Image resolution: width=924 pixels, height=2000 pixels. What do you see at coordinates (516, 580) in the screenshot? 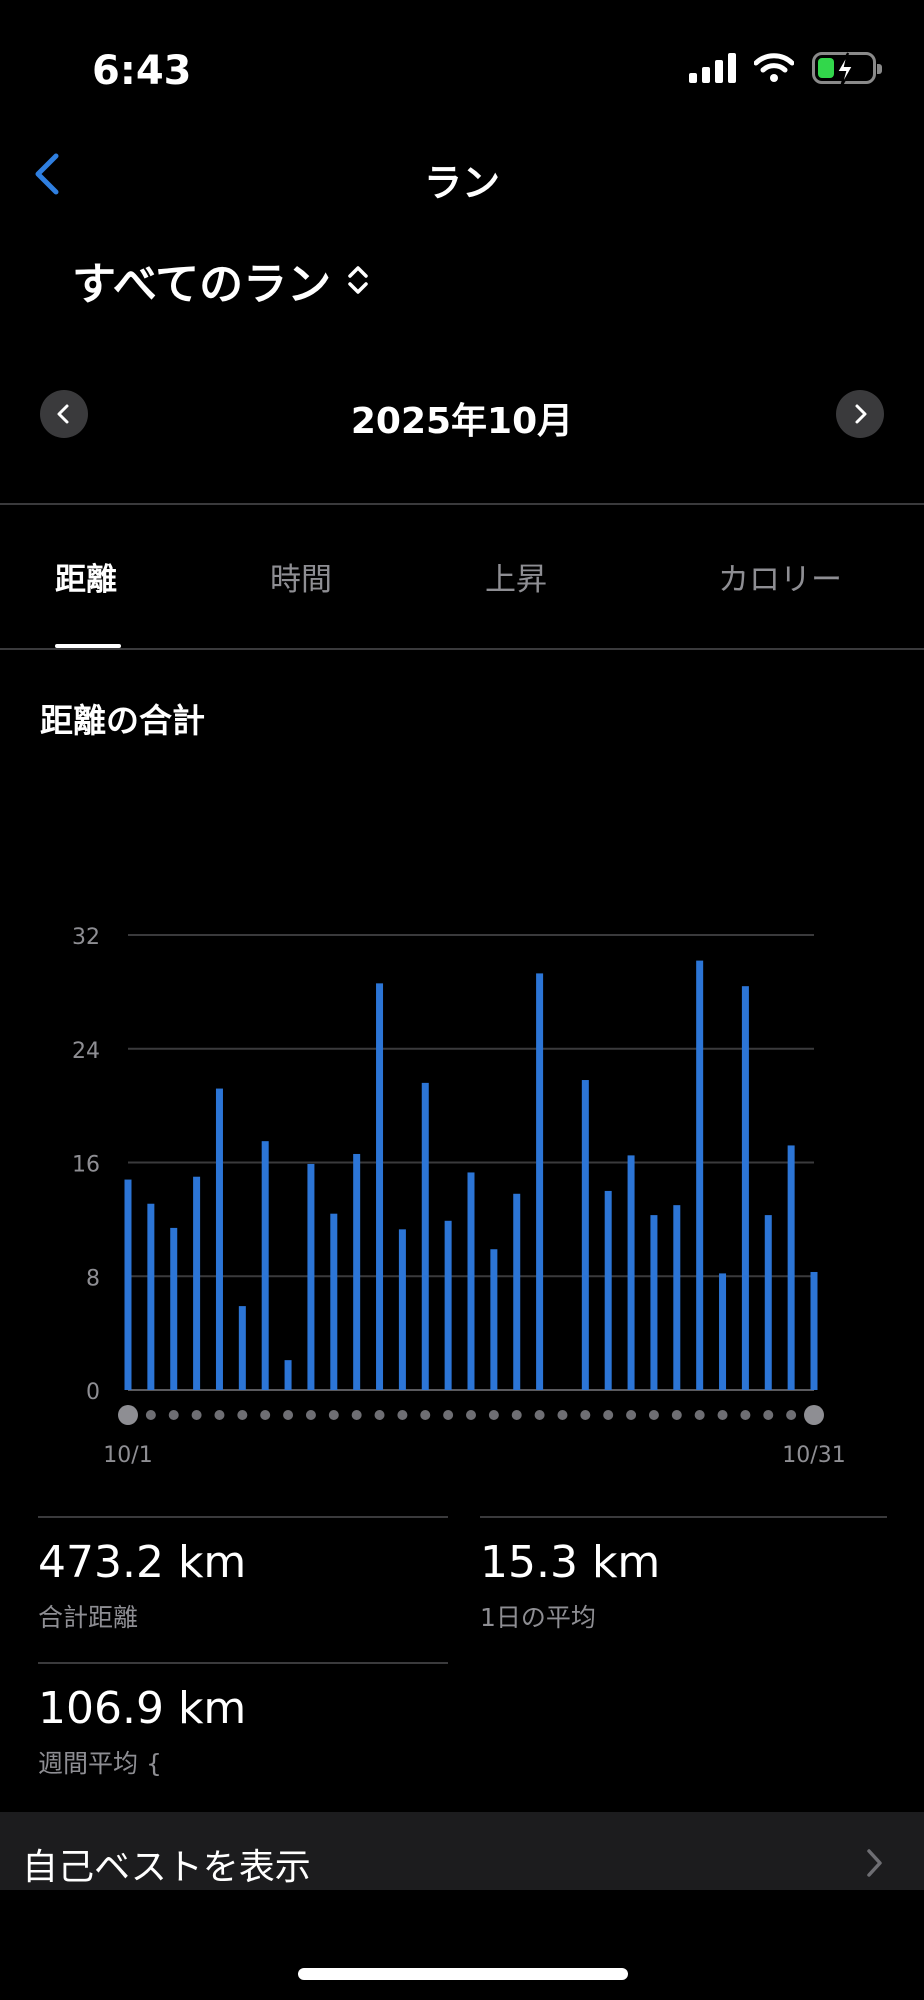
I see `tab-elevation: 上昇` at bounding box center [516, 580].